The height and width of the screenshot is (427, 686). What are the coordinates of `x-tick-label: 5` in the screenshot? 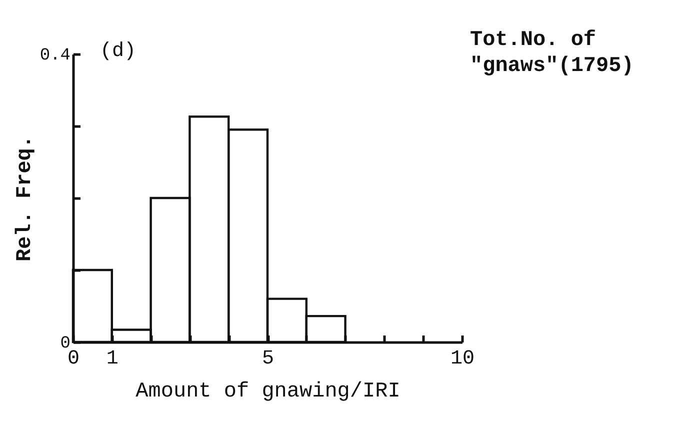 It's located at (268, 359).